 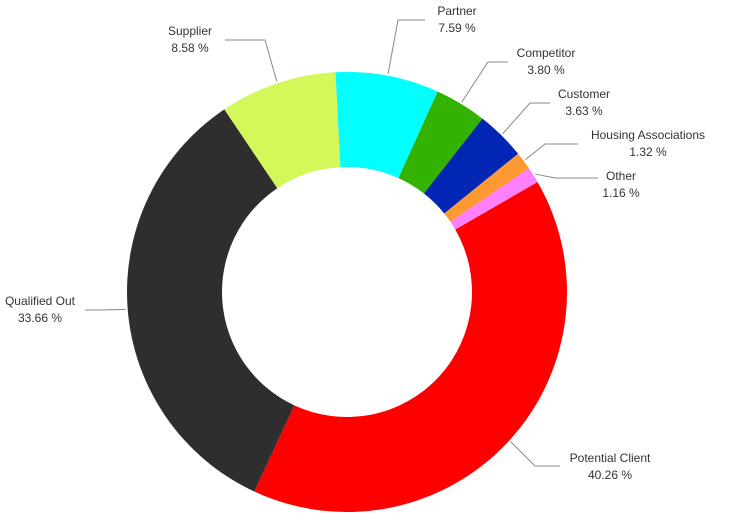 I want to click on value-label: 3.80 %, so click(x=546, y=70).